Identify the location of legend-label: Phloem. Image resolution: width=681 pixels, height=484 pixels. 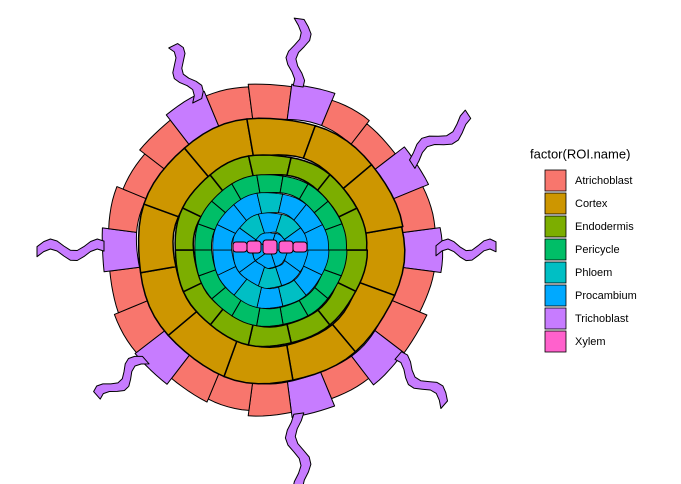
(593, 273).